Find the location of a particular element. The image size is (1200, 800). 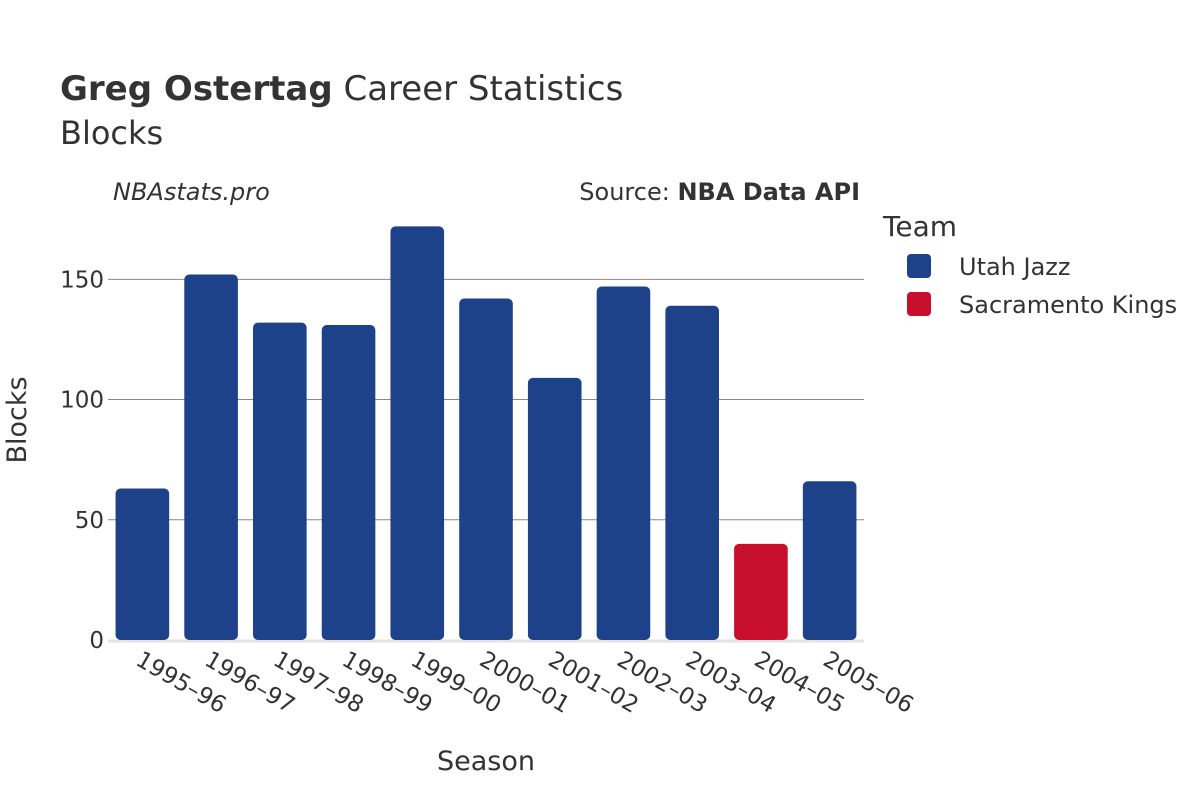

x-axis-title: Season is located at coordinates (486, 761).